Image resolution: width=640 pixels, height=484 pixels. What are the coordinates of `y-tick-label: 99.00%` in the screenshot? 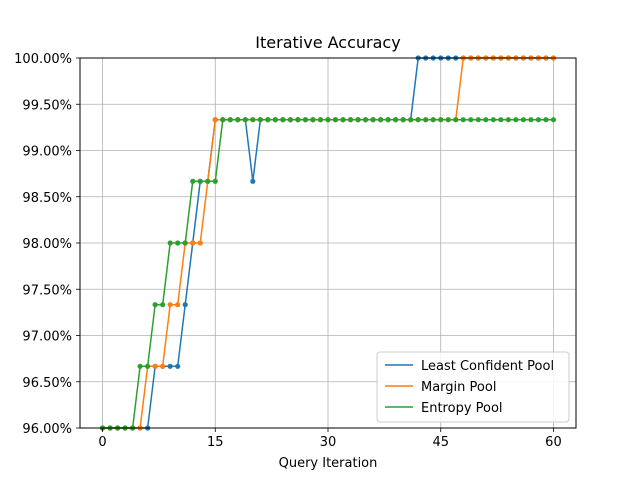 It's located at (47, 152).